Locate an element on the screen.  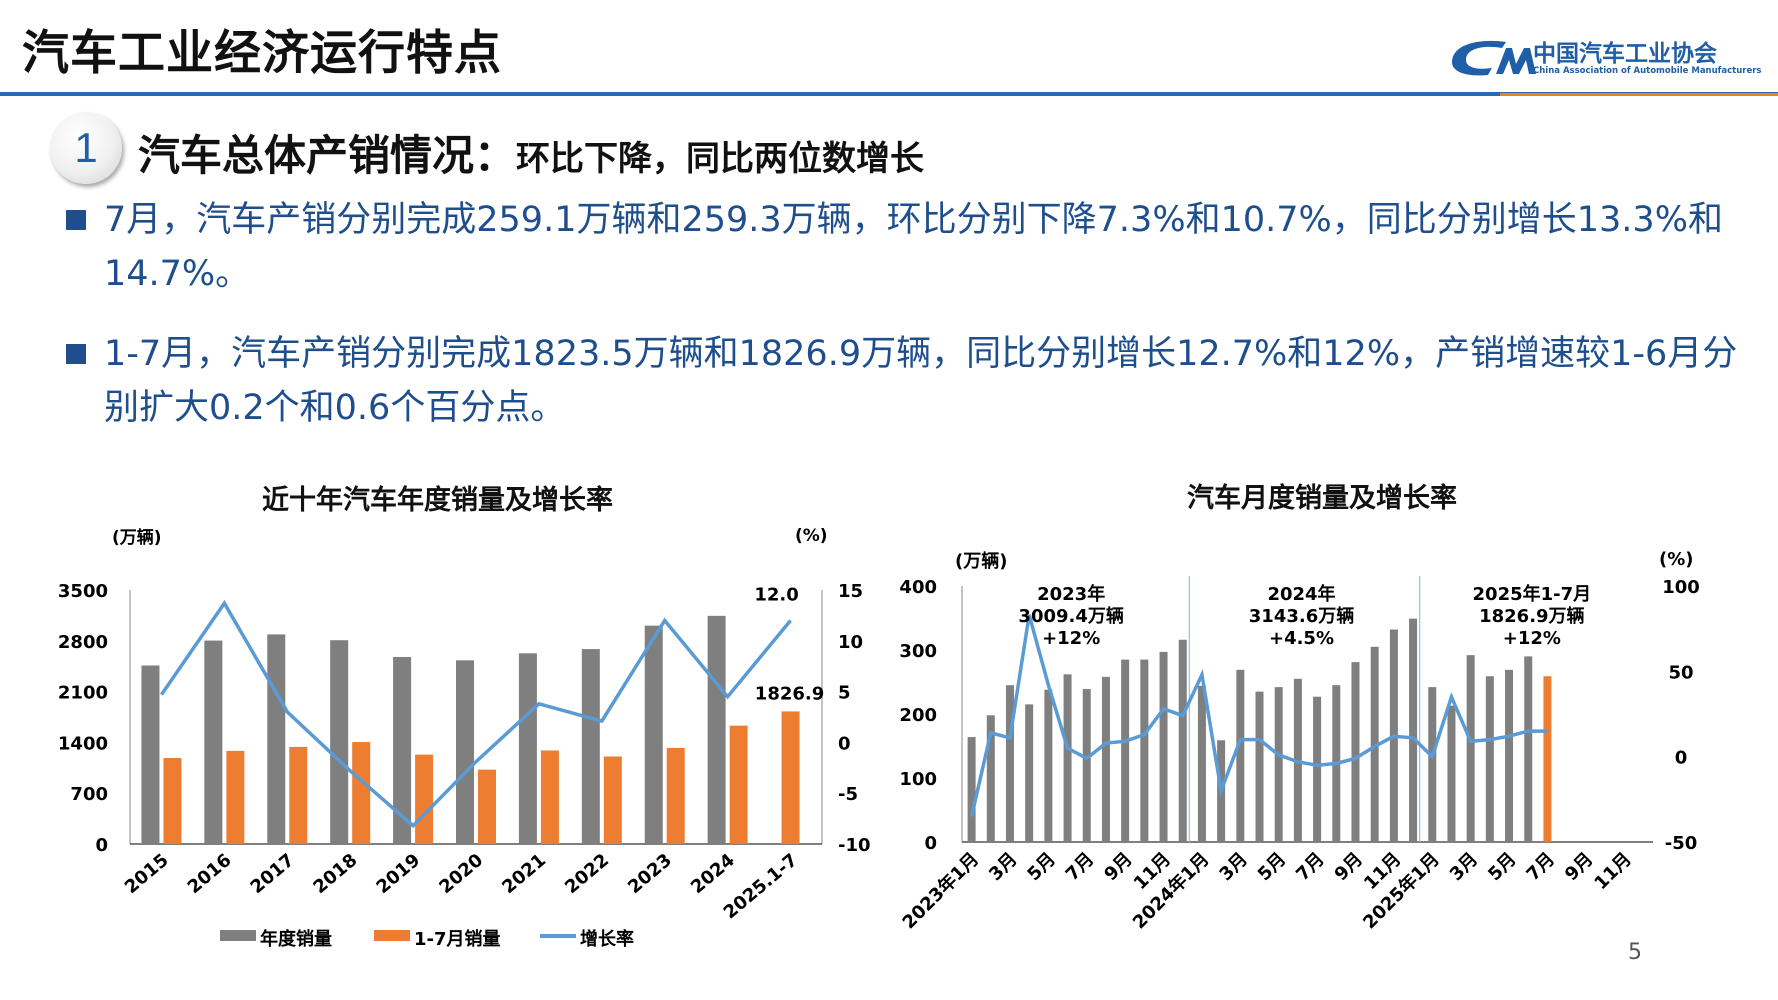
x-tick-label: 2021 is located at coordinates (524, 874).